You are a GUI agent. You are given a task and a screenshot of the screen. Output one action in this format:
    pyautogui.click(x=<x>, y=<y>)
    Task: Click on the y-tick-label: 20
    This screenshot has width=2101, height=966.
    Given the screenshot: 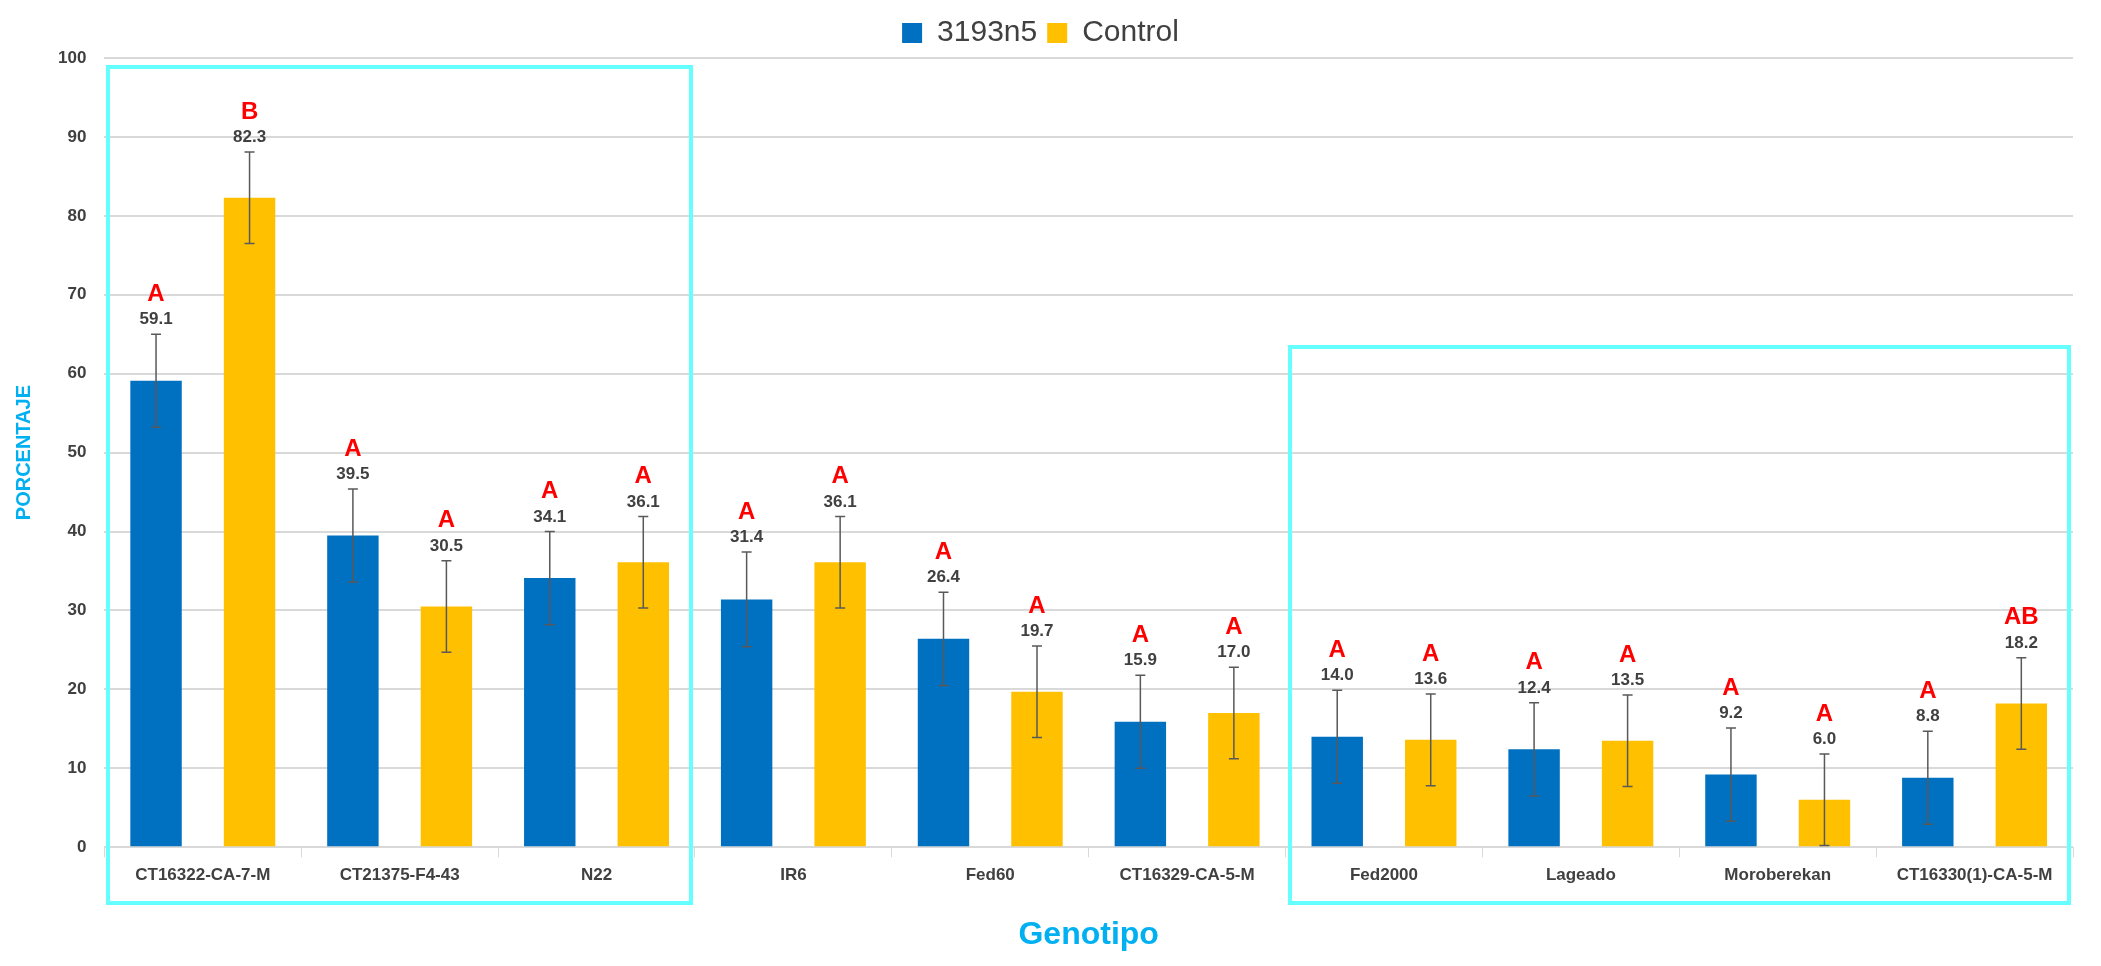 What is the action you would take?
    pyautogui.click(x=77, y=689)
    